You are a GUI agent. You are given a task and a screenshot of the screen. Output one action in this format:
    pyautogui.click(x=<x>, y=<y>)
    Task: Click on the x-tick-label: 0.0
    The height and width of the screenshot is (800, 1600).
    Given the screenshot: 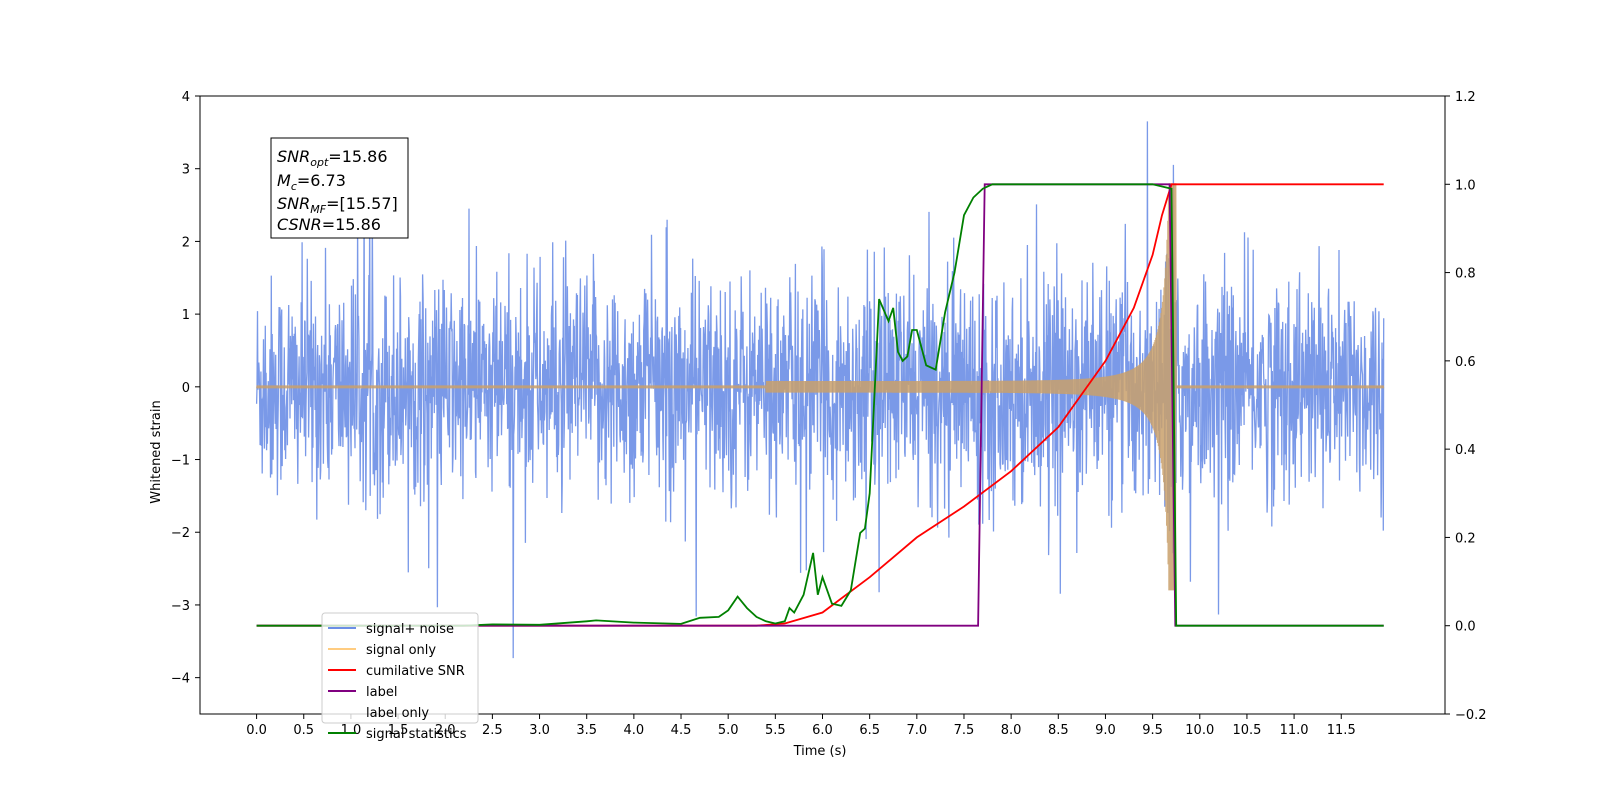 What is the action you would take?
    pyautogui.click(x=256, y=730)
    